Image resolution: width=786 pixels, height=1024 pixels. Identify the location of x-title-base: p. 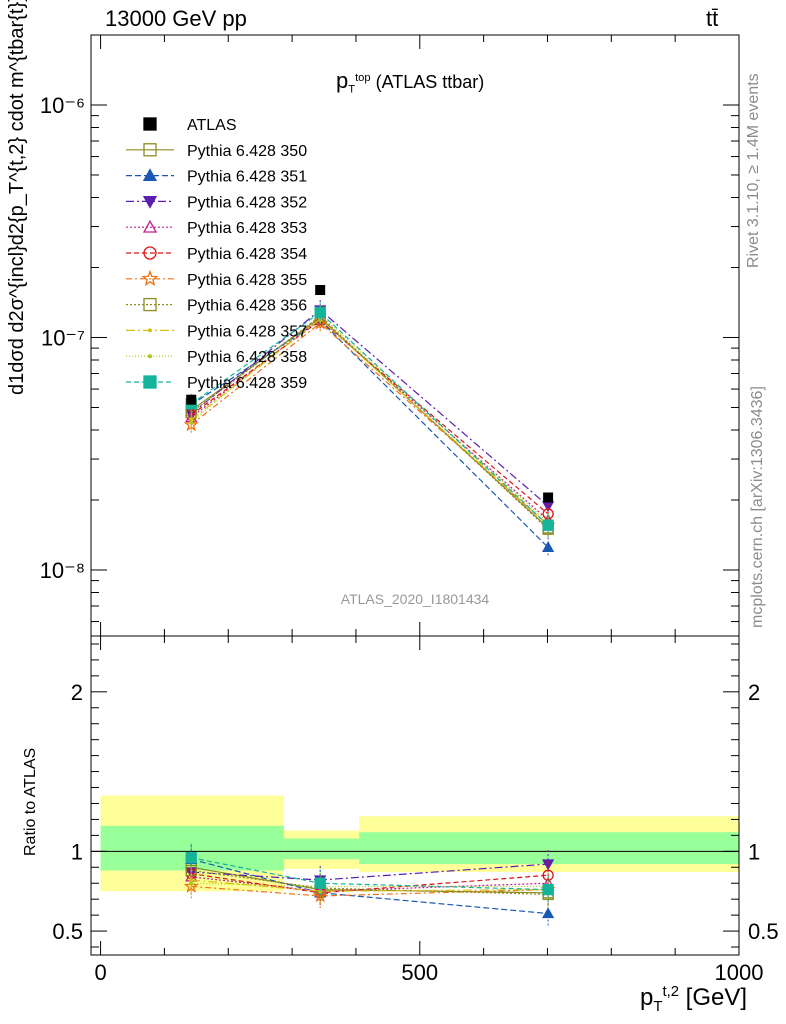
(647, 997).